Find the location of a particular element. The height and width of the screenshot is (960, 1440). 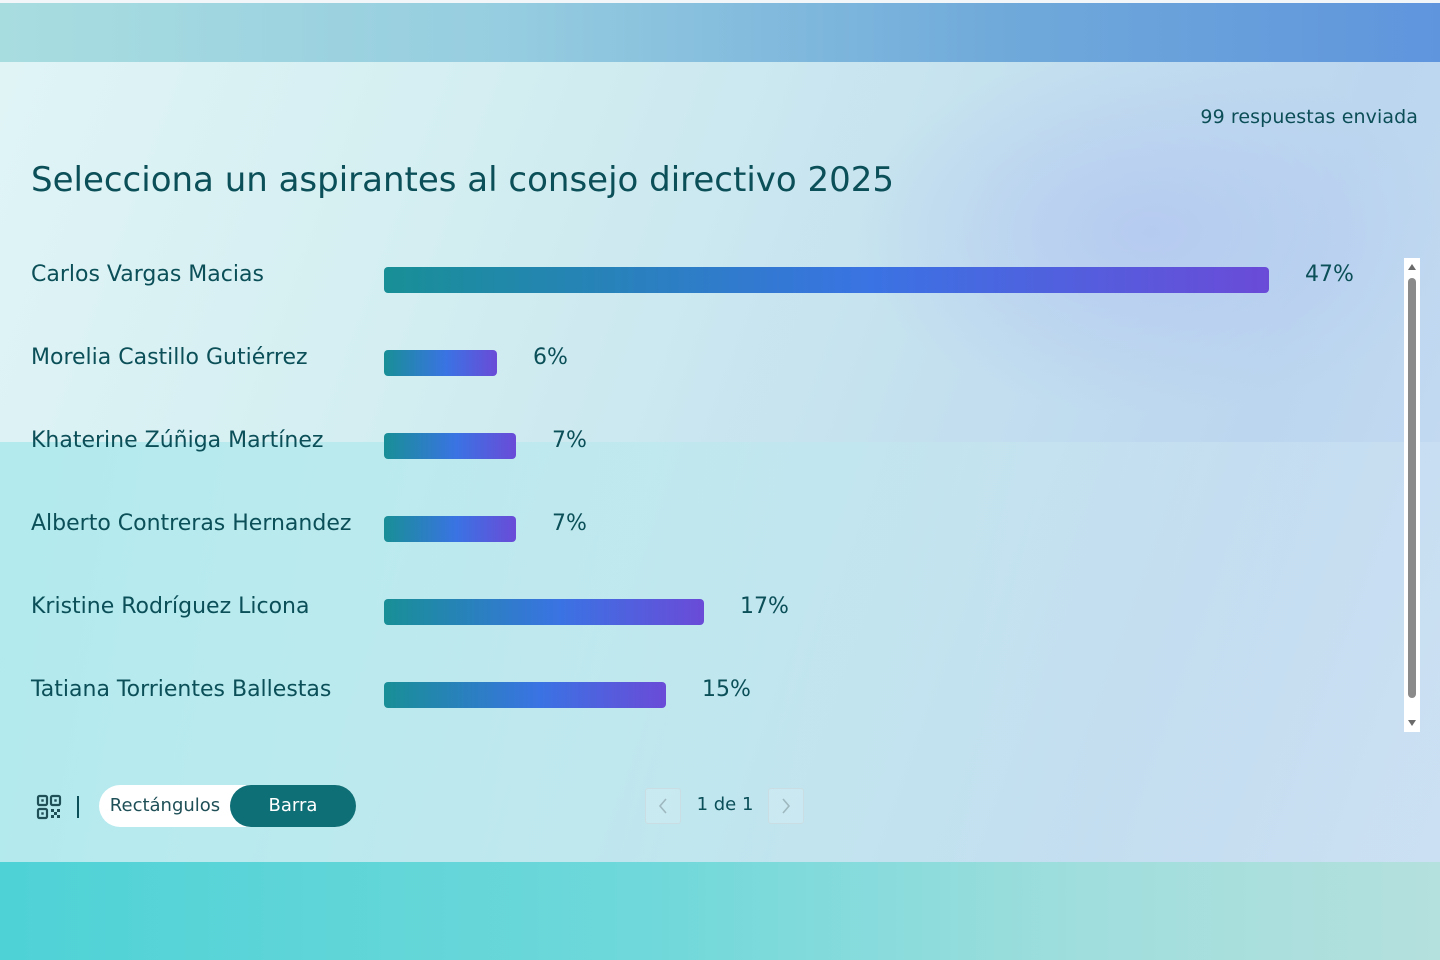

top-banner is located at coordinates (720, 31).